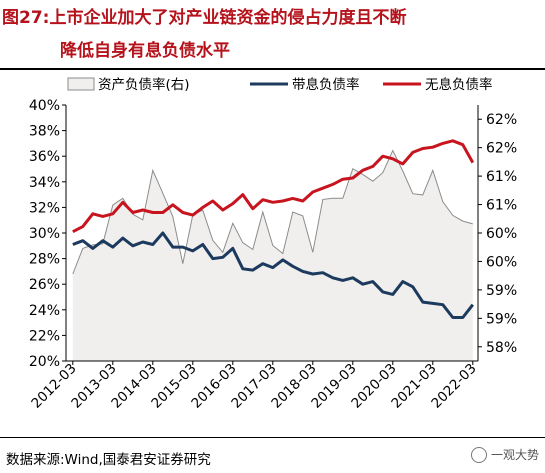 This screenshot has height=473, width=545. What do you see at coordinates (280, 84) in the screenshot?
I see `legend: 资产负债率(右) 带息负债率 无息负债率` at bounding box center [280, 84].